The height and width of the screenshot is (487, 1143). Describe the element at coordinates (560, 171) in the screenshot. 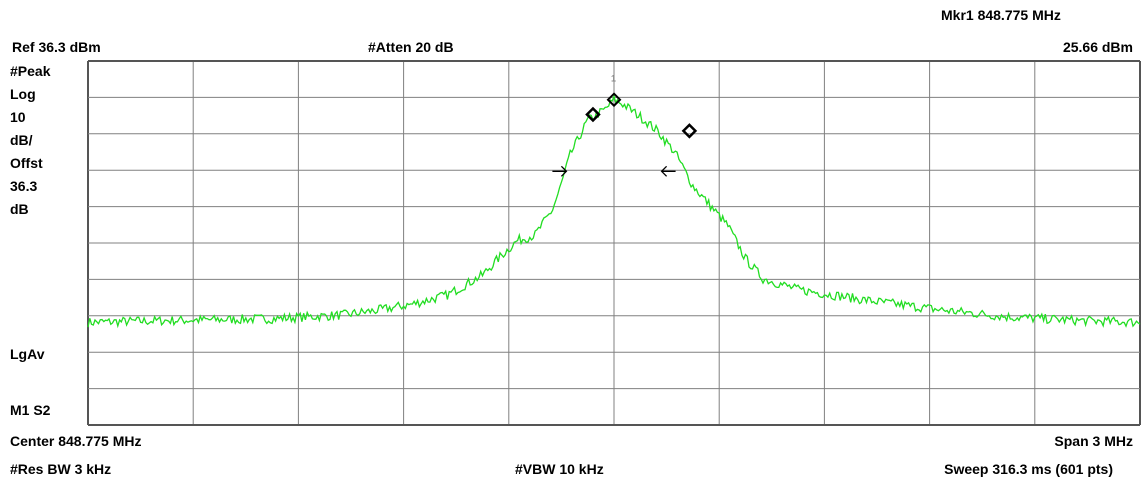

I see `channel-edge-arrow-right` at that location.